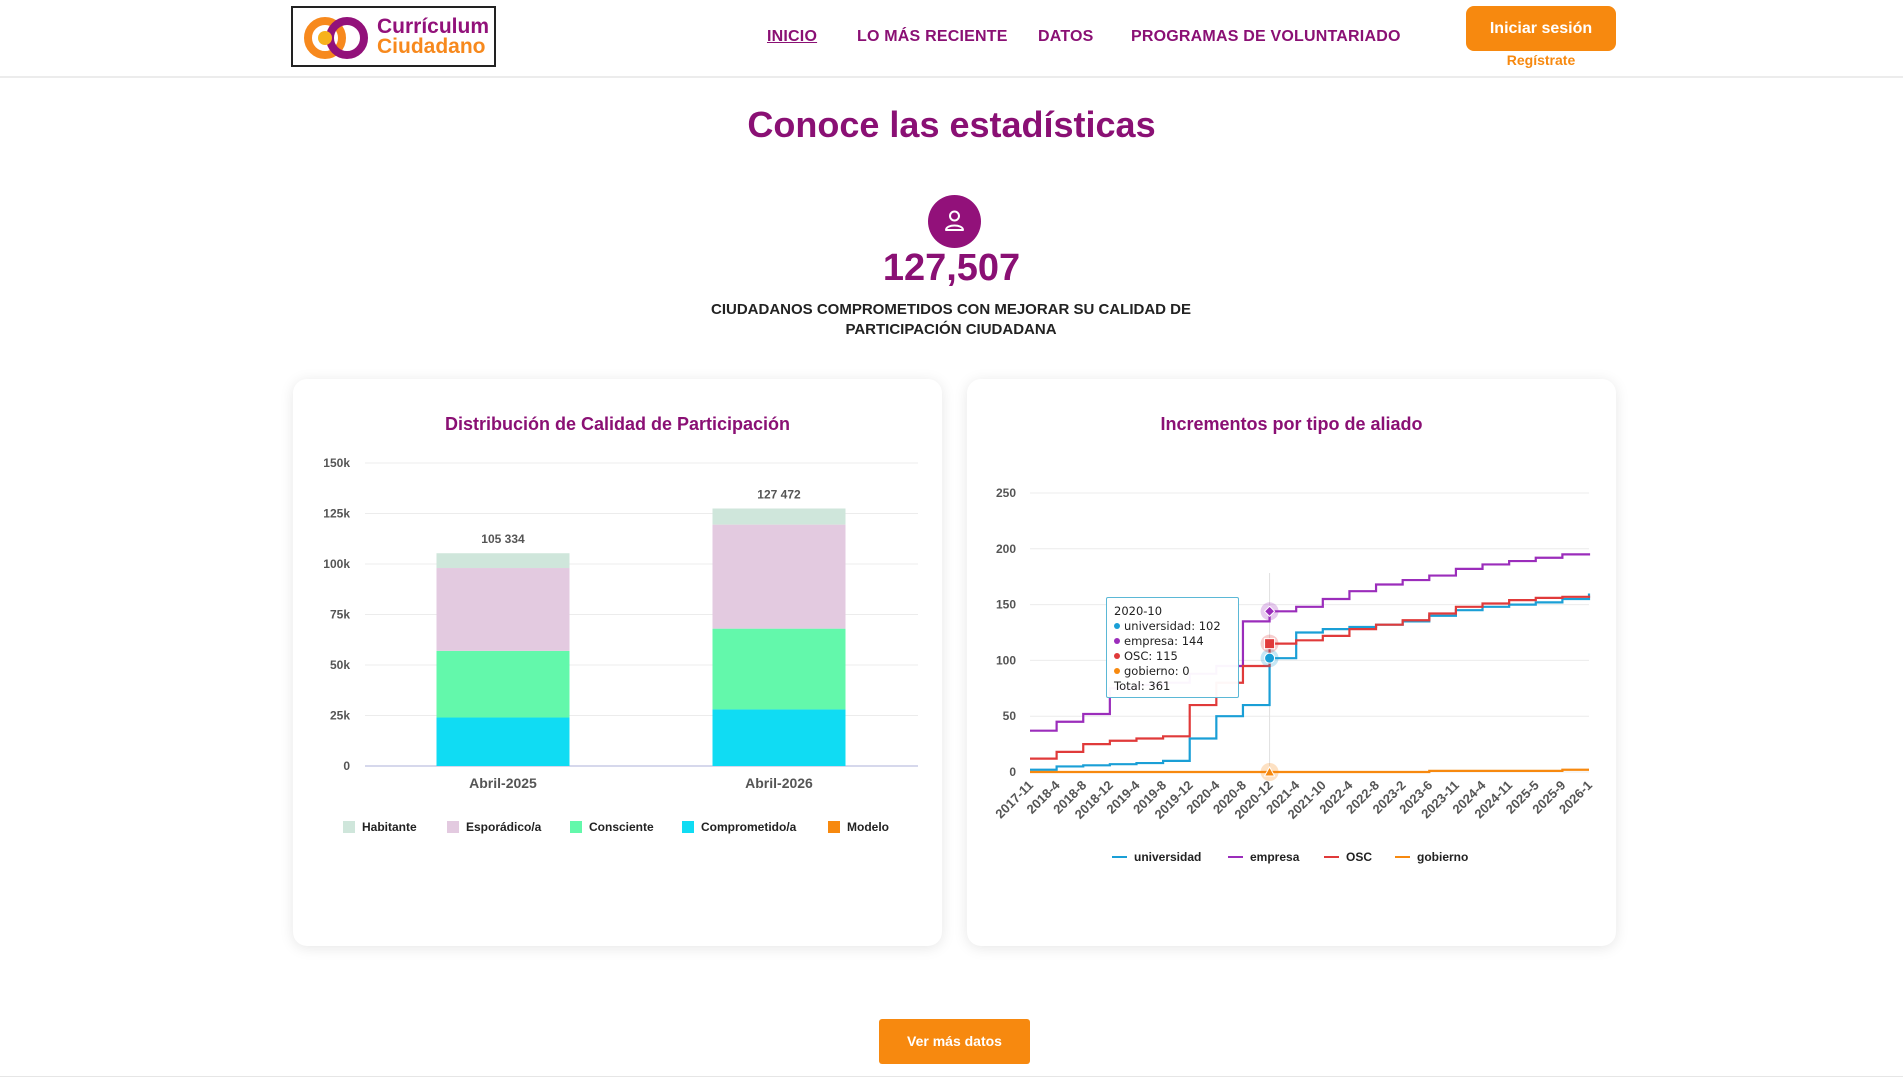 Image resolution: width=1903 pixels, height=1079 pixels. Describe the element at coordinates (1006, 549) in the screenshot. I see `line-y-tick-label: 200` at that location.